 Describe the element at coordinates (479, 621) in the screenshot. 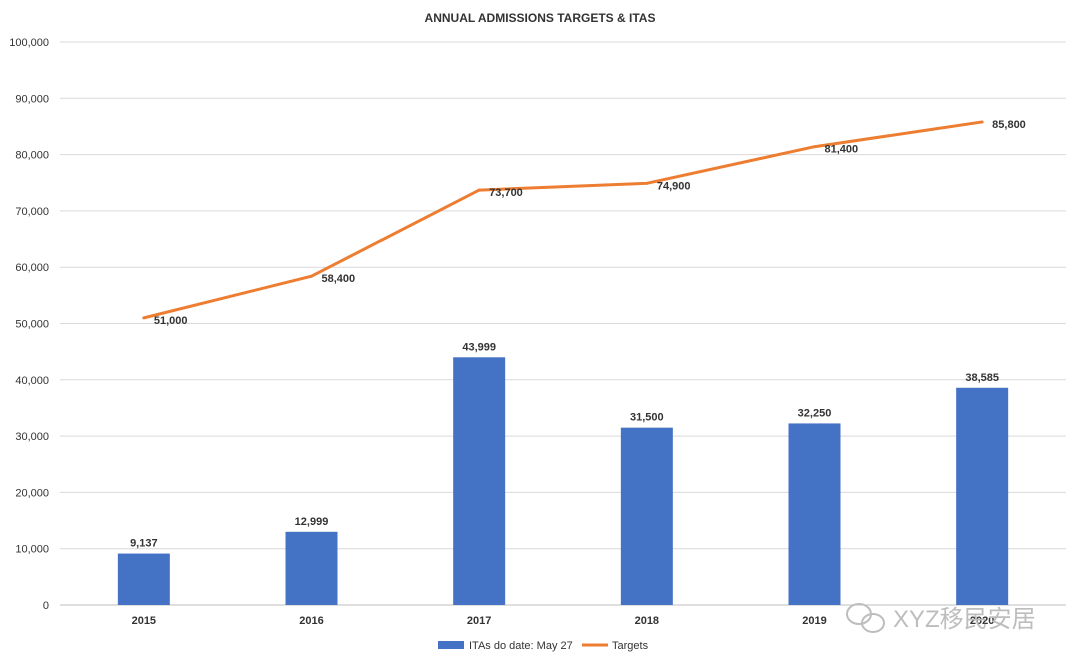

I see `x-tick-label: 2017` at that location.